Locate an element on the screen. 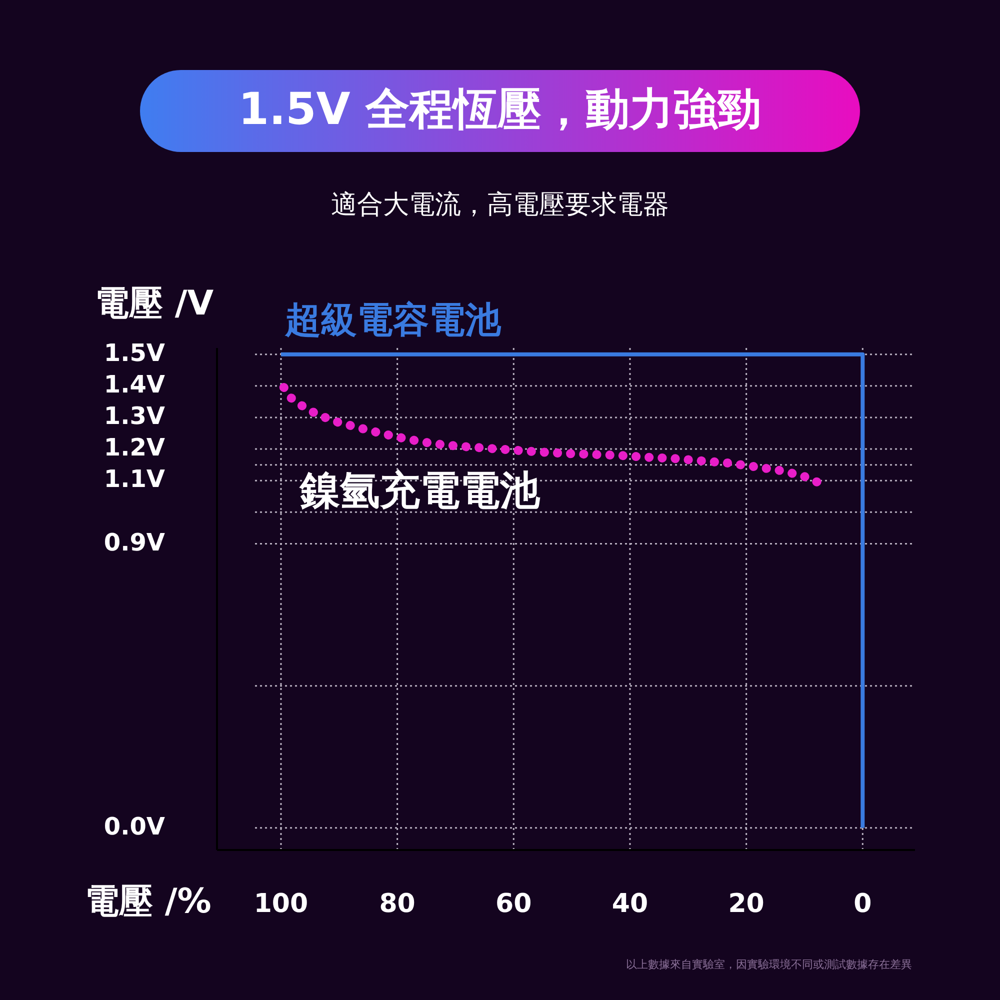  ylabel: 電壓 /V is located at coordinates (154, 303).